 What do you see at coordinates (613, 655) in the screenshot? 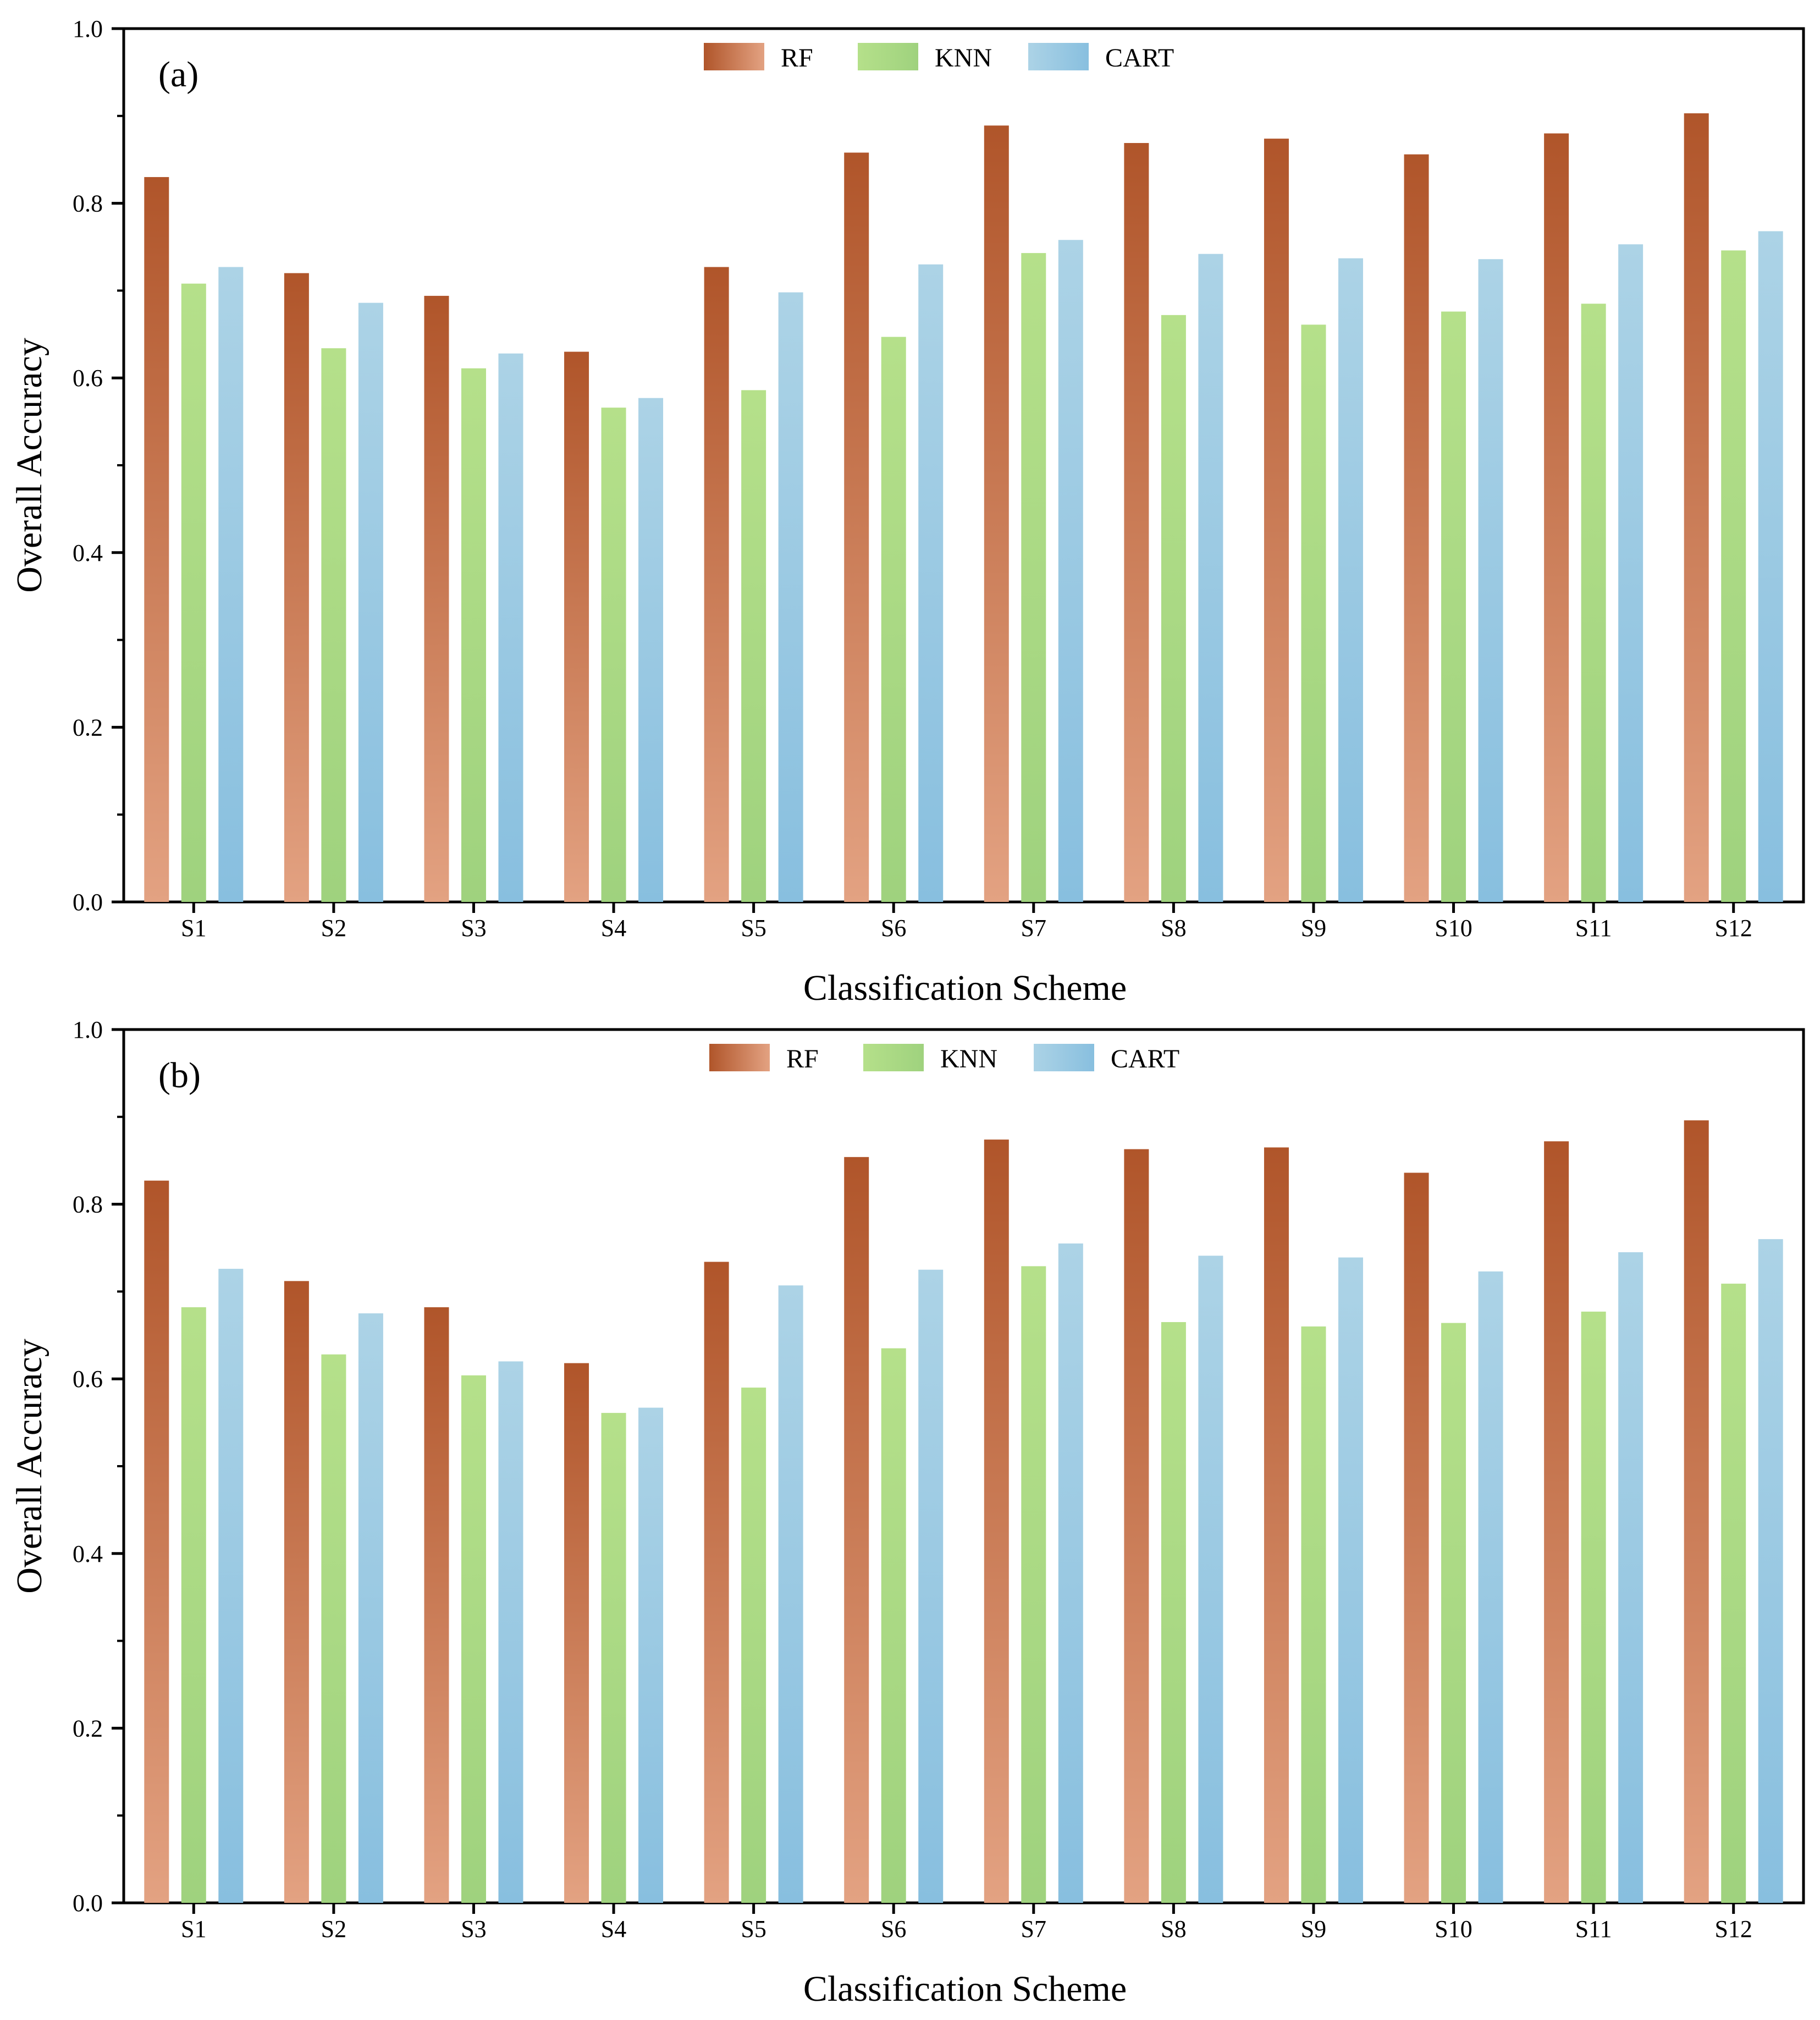
I see `bar-knn-s4` at bounding box center [613, 655].